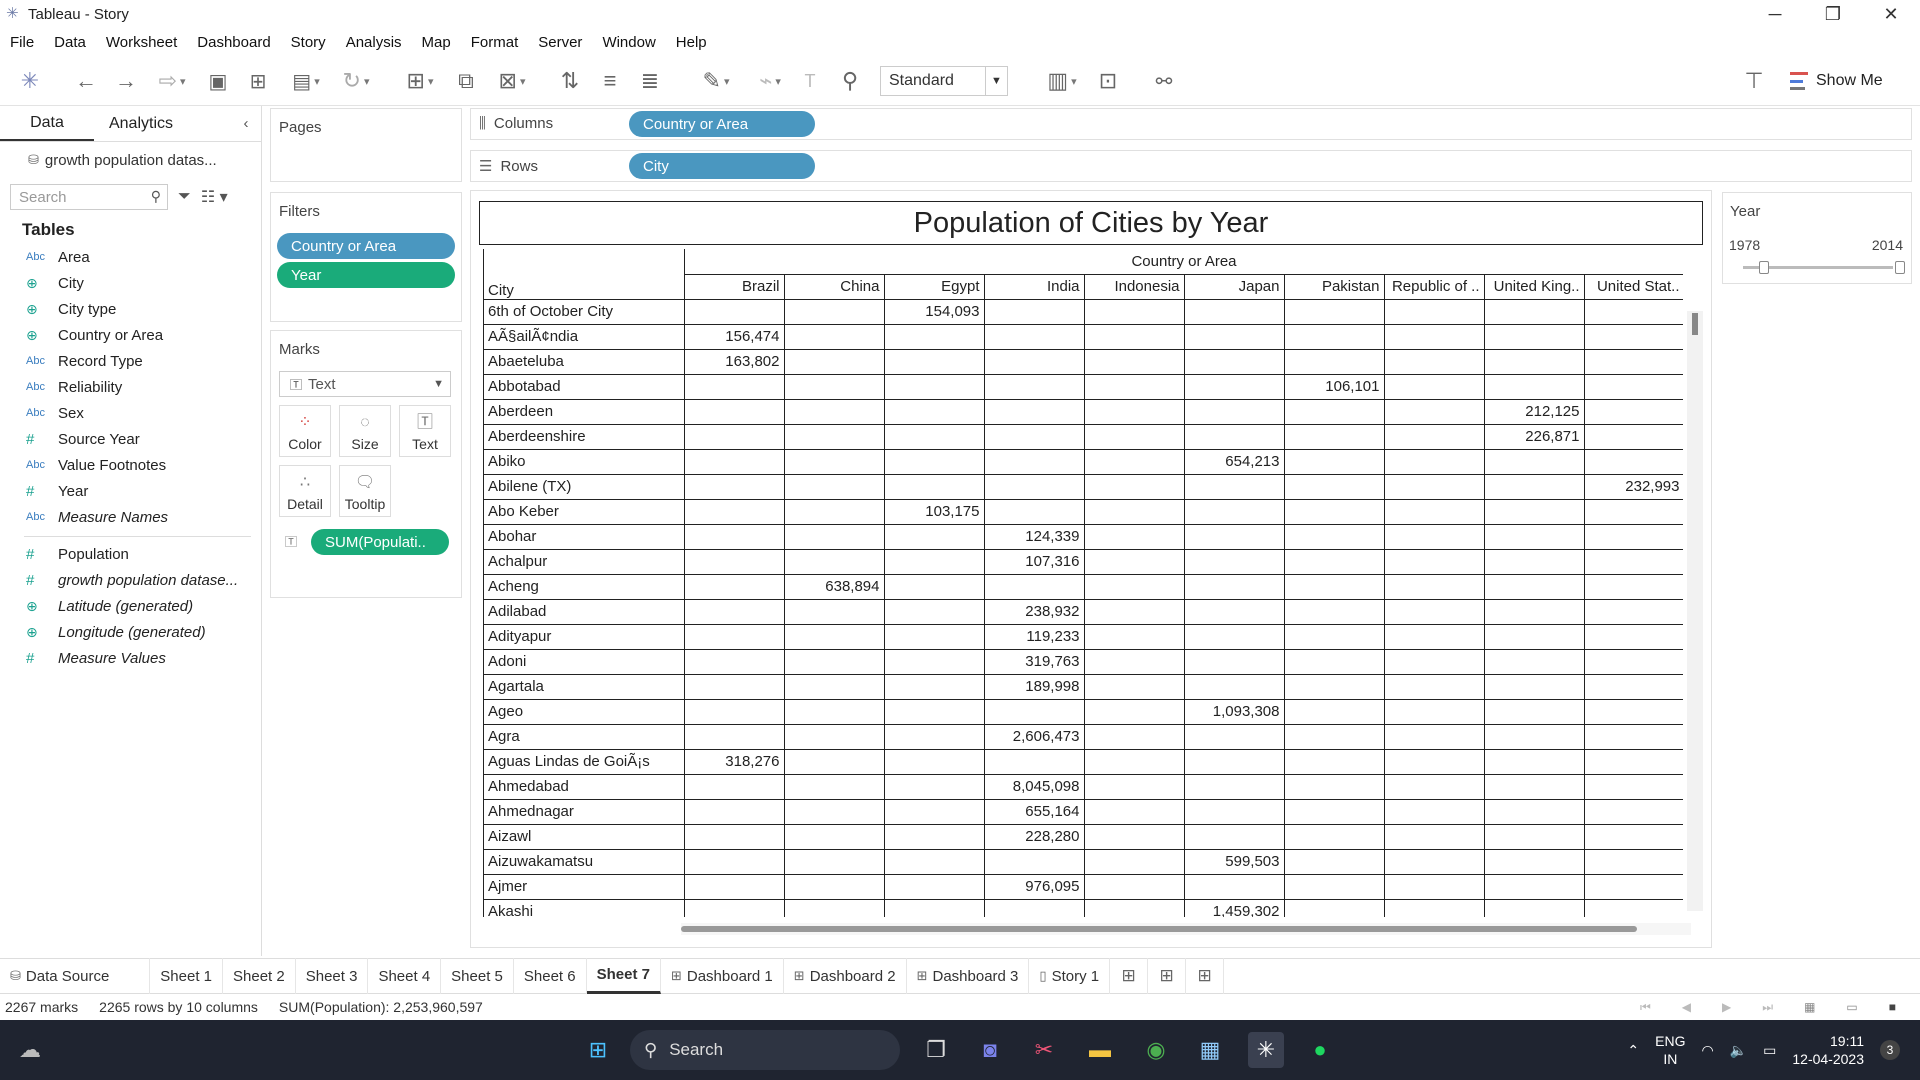  What do you see at coordinates (1167, 976) in the screenshot?
I see `new-dashboard-icon: ⊞` at bounding box center [1167, 976].